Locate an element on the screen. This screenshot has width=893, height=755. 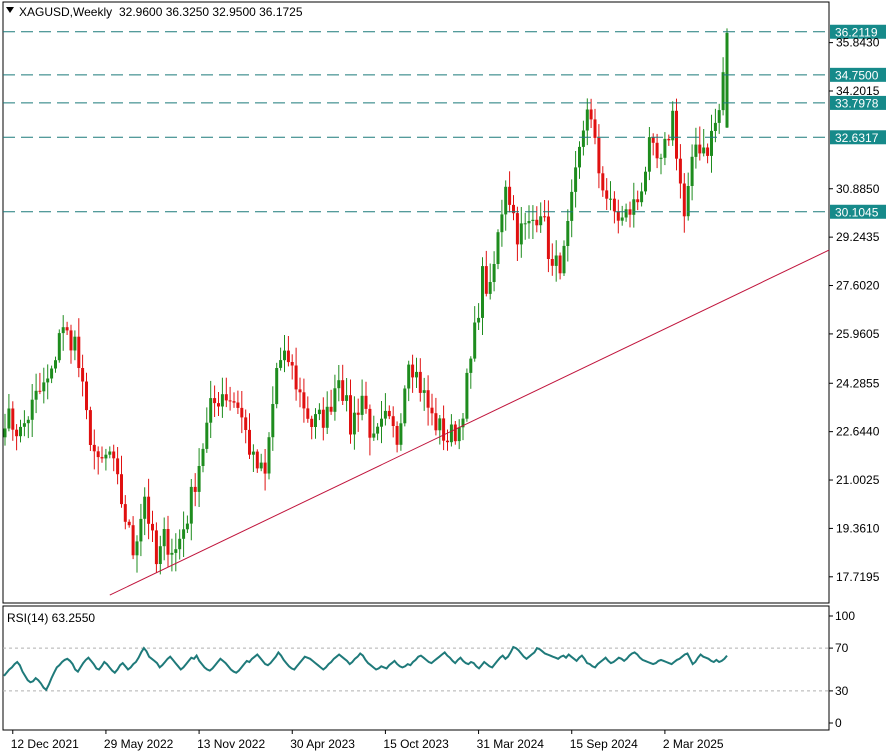
rsi-axis: 100 70 30 0 is located at coordinates (842, 669).